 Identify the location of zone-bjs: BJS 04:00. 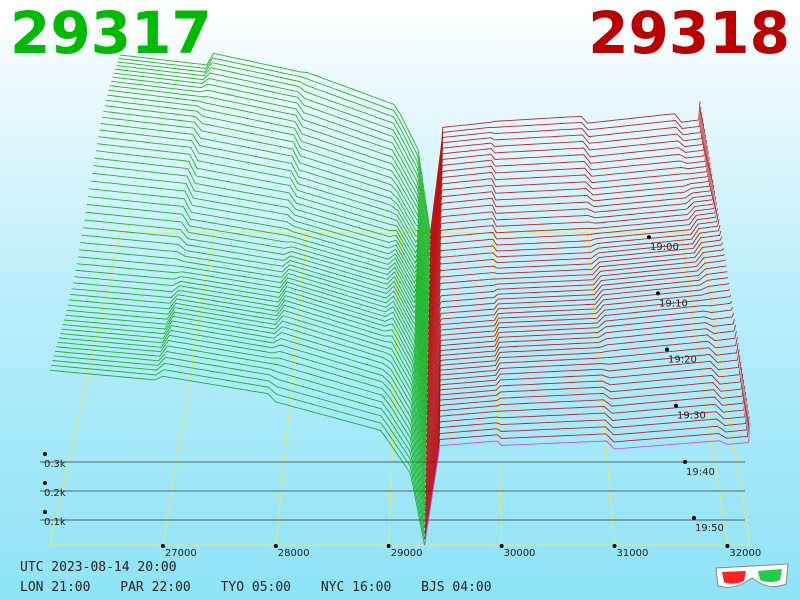
(456, 587).